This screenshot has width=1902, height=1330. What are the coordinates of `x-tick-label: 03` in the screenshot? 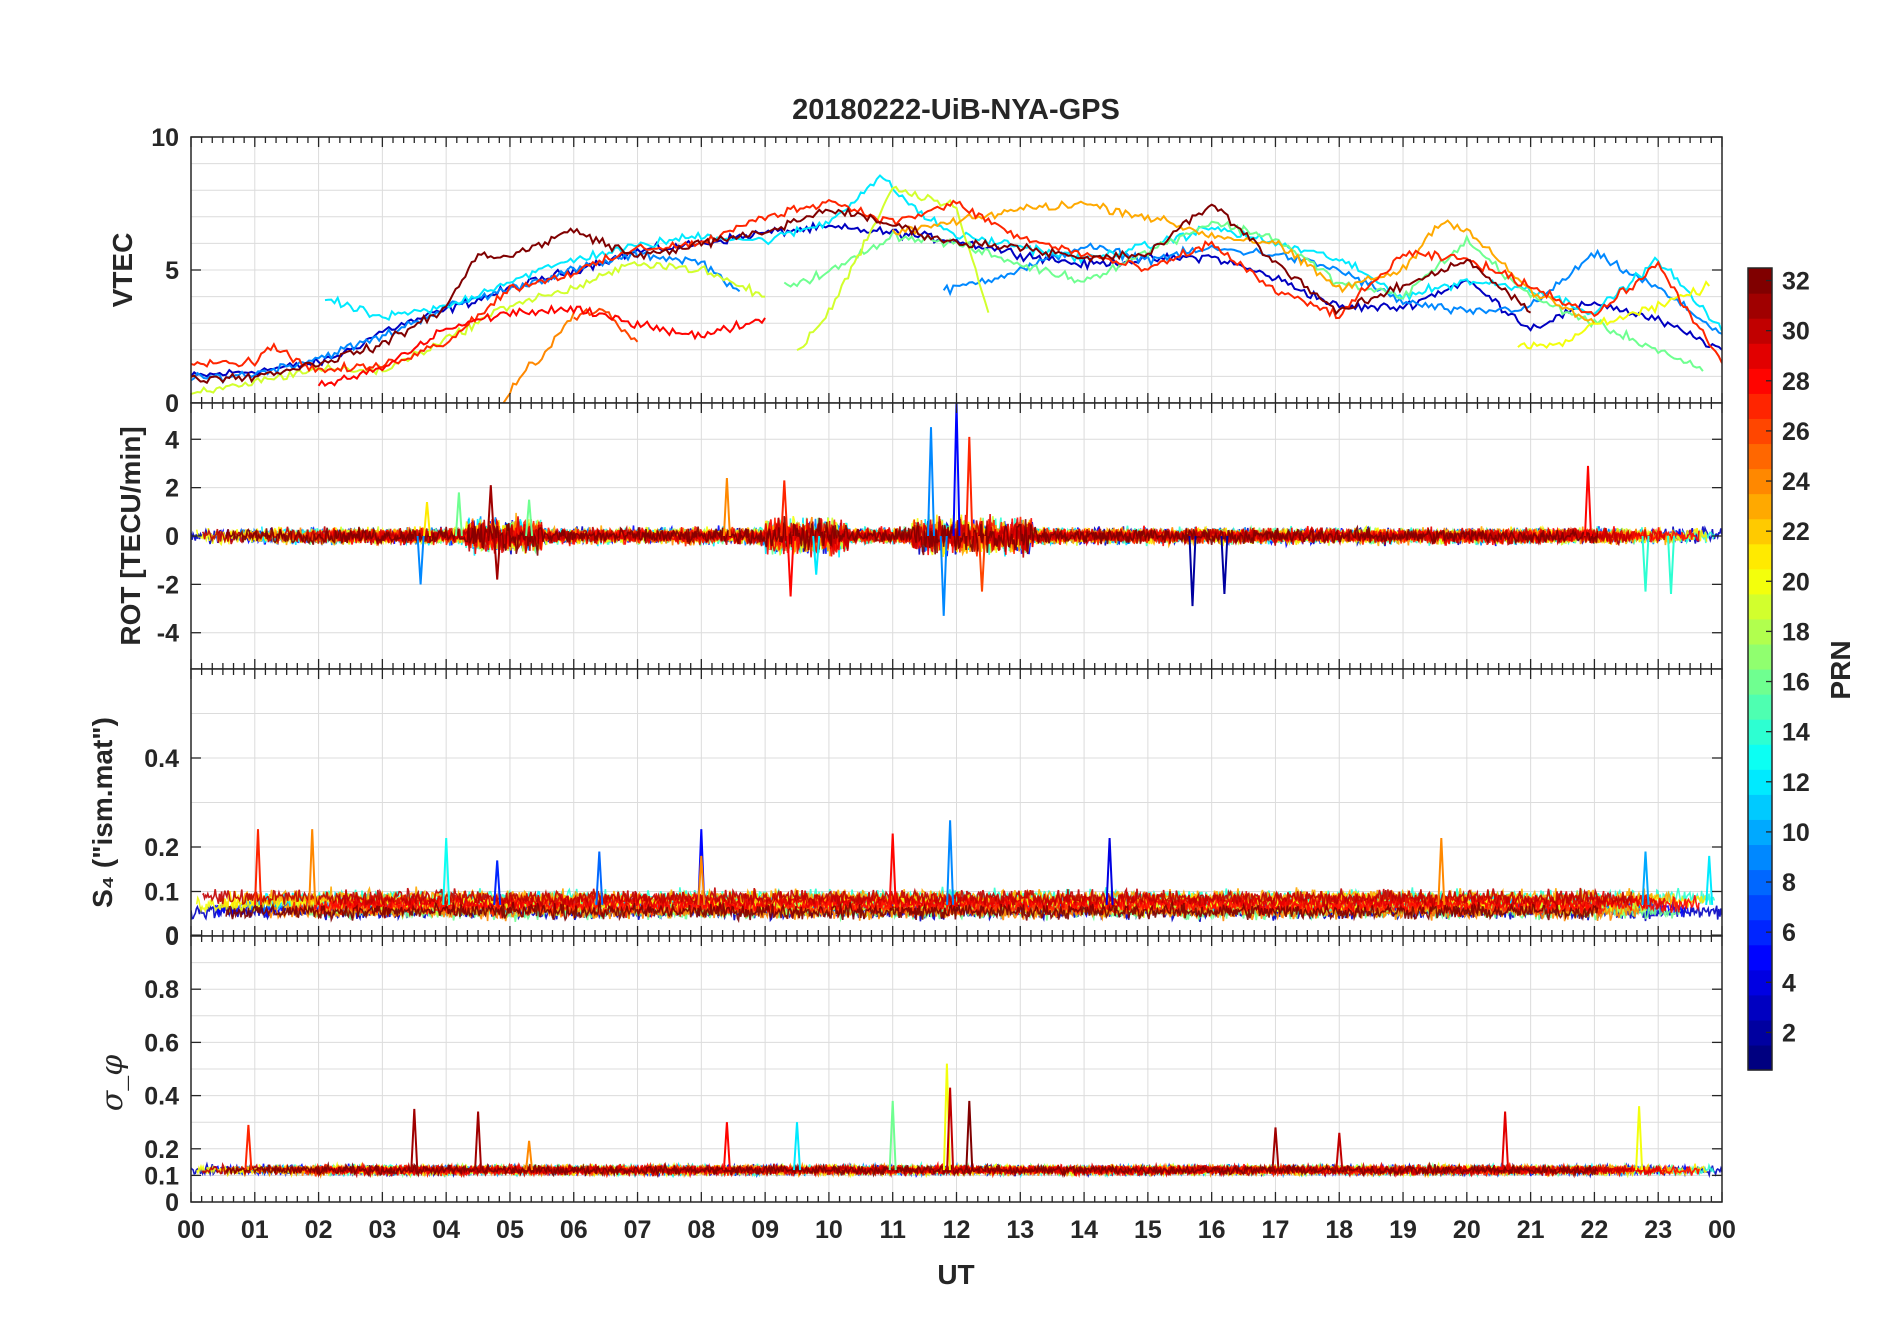 It's located at (382, 1230).